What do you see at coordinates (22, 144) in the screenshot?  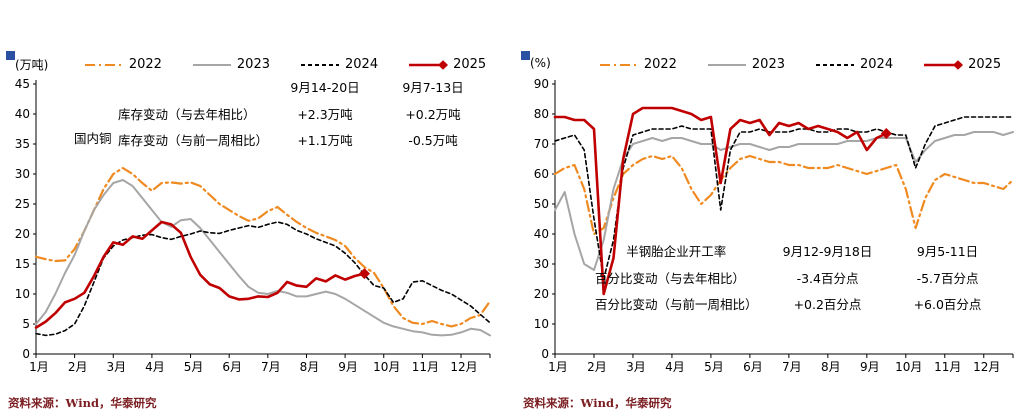 I see `y-tick-label: 35` at bounding box center [22, 144].